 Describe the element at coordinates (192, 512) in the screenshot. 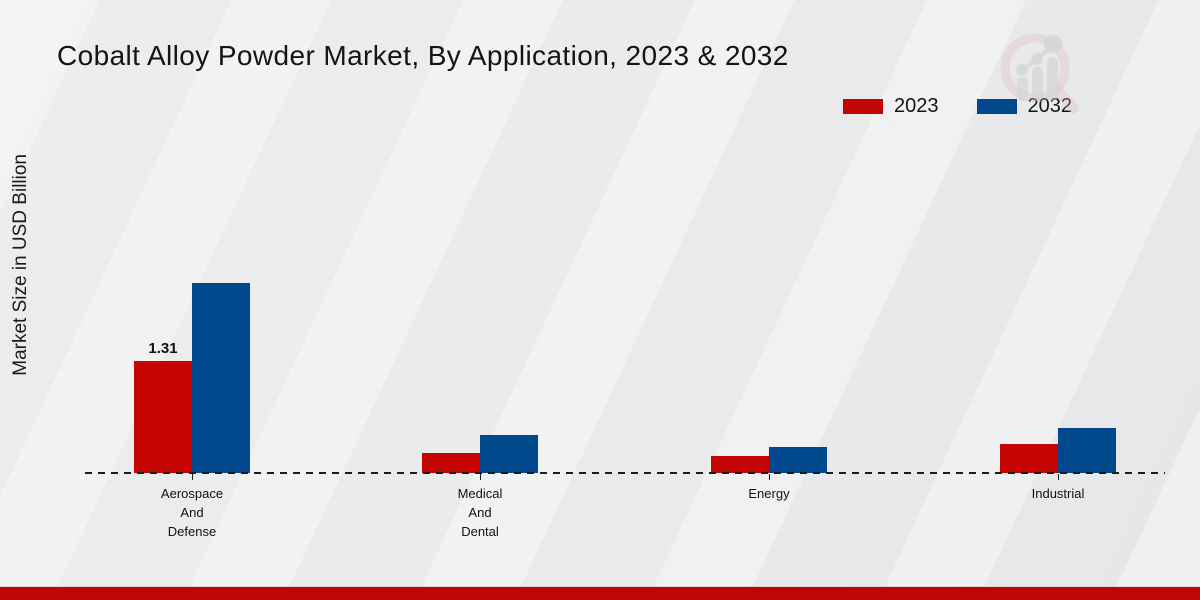

I see `category-label: Aerospace And Defense` at that location.